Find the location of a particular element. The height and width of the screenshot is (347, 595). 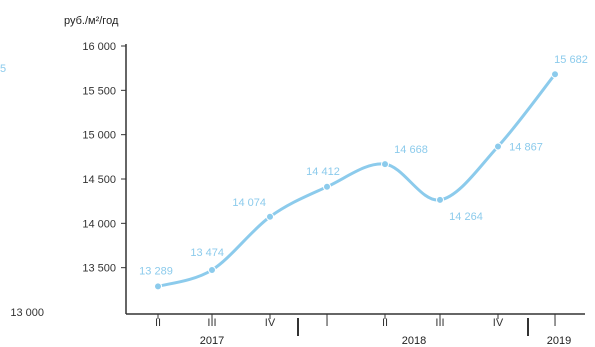

year-label: 2017 is located at coordinates (212, 341).